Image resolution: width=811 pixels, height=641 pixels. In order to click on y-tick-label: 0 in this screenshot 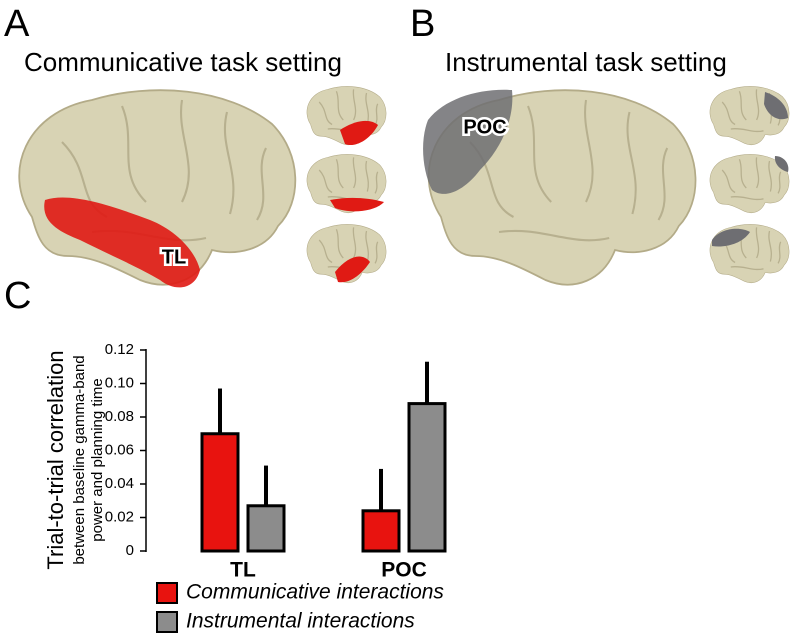, I will do `click(130, 550)`.